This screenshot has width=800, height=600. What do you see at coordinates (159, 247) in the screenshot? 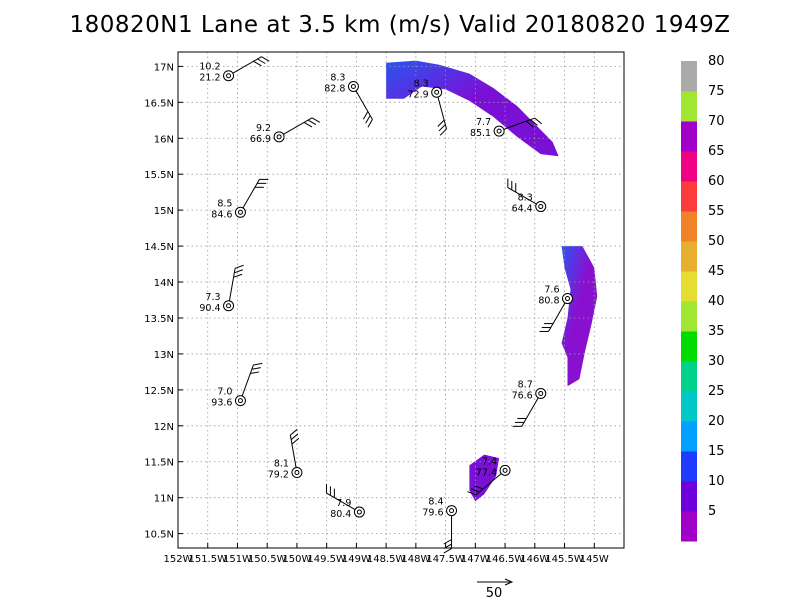
I see `y-tick-label: 14.5N` at bounding box center [159, 247].